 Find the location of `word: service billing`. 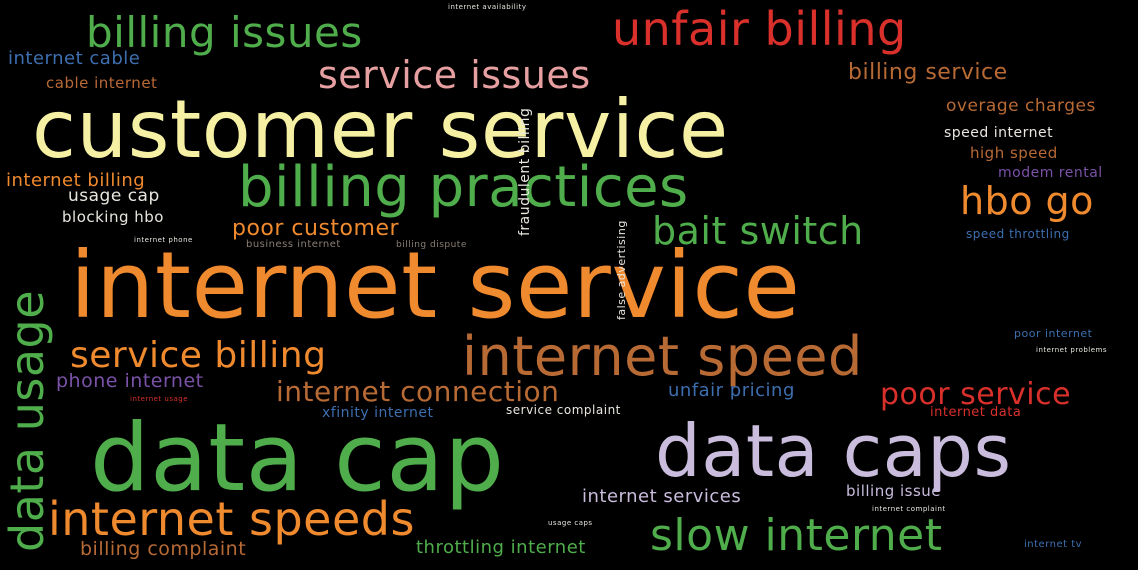

word: service billing is located at coordinates (198, 355).